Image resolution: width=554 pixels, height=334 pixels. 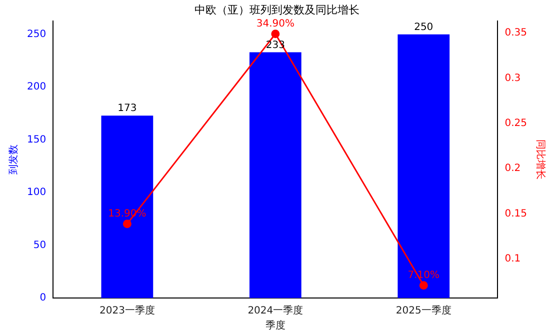 I want to click on x-tick-label: 2025一季度, so click(x=424, y=310).